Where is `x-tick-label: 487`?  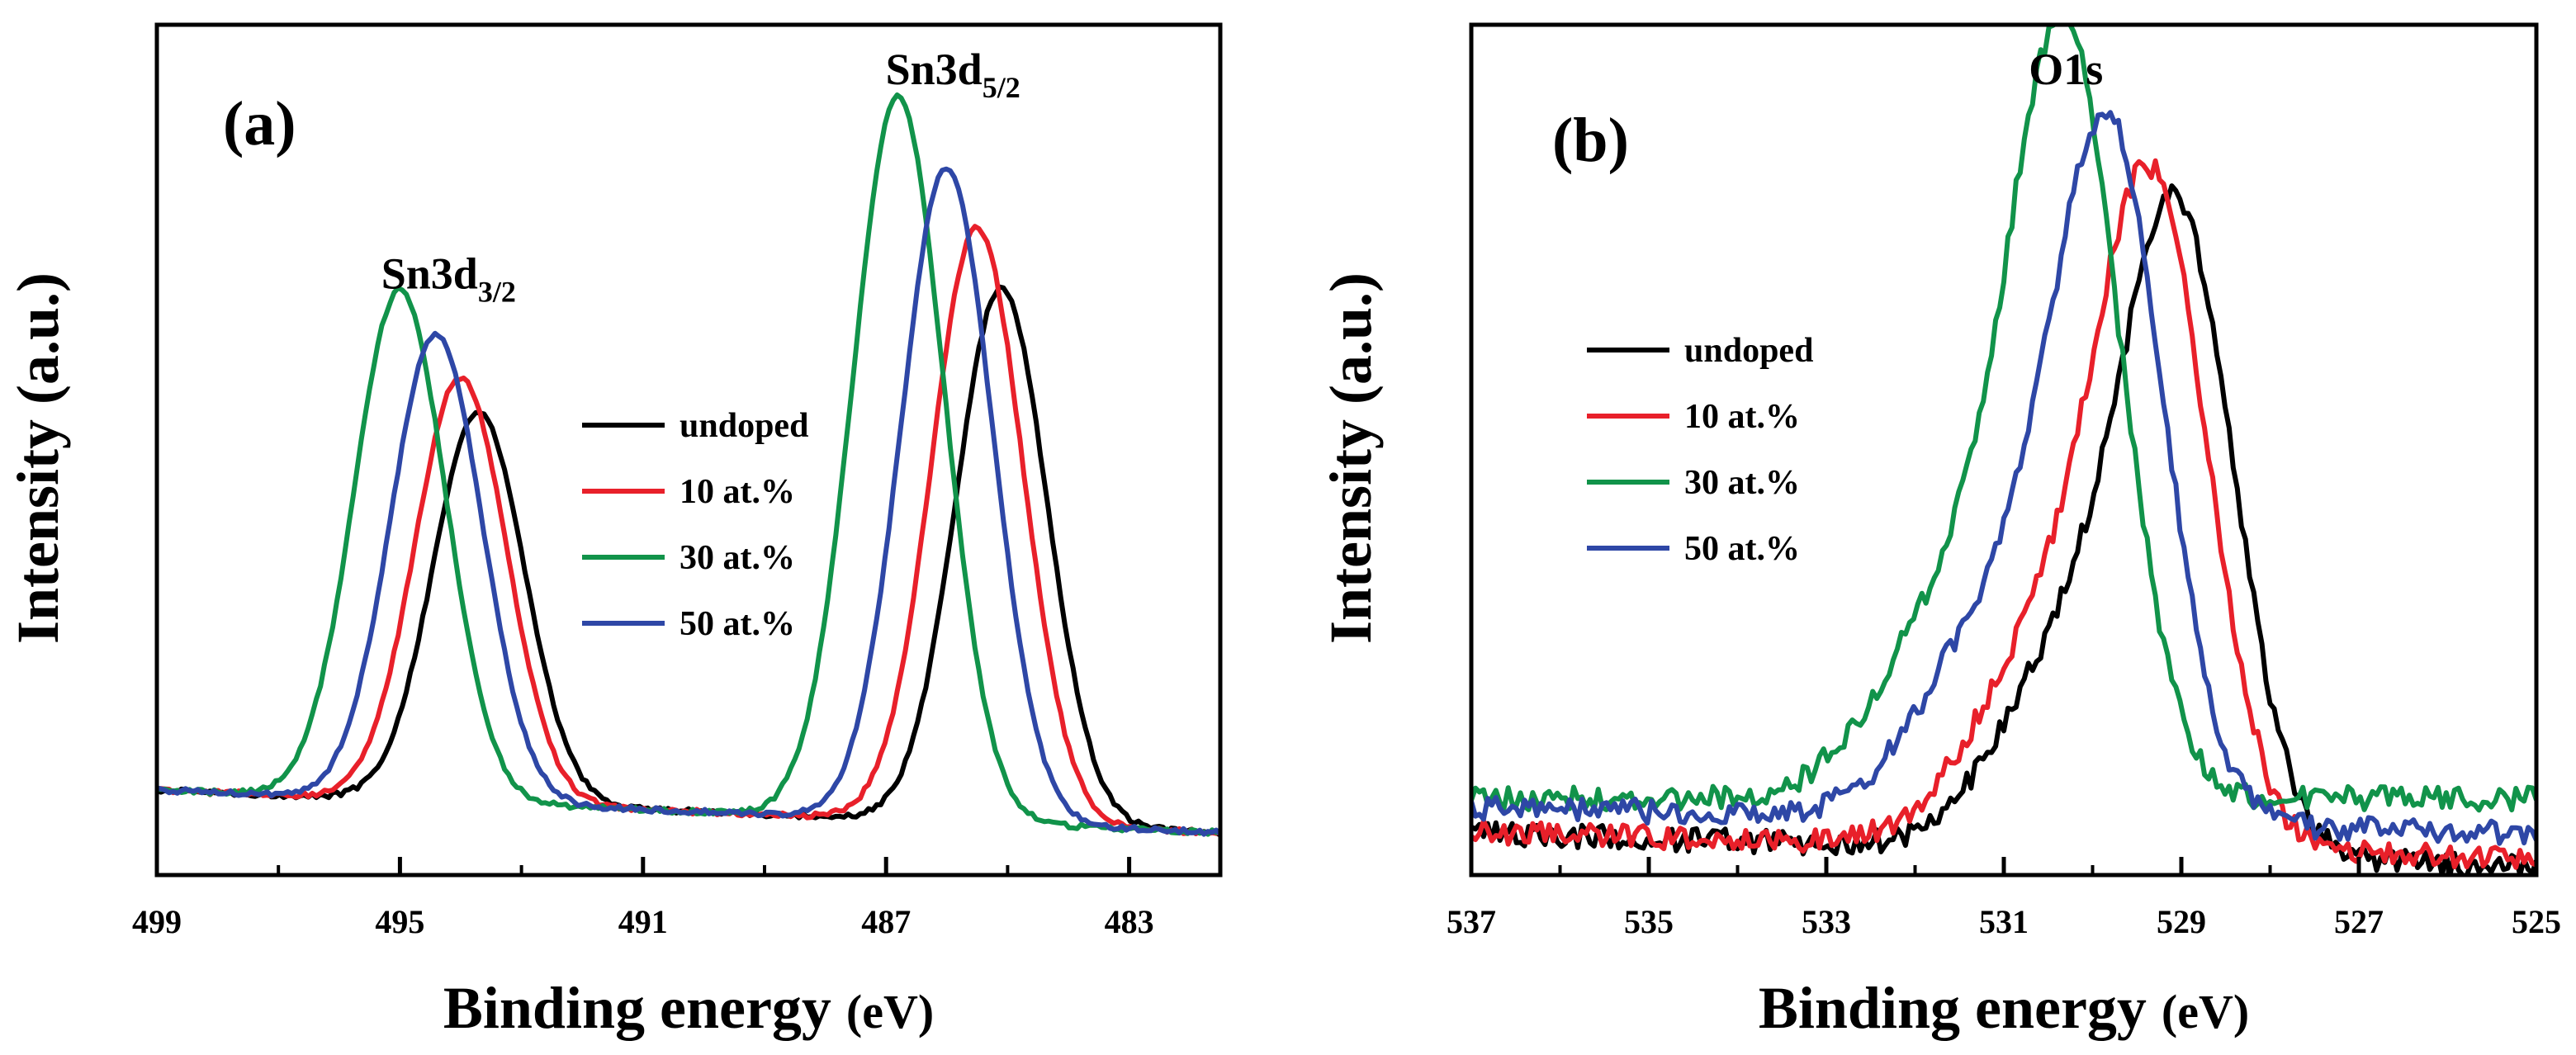 x-tick-label: 487 is located at coordinates (886, 921).